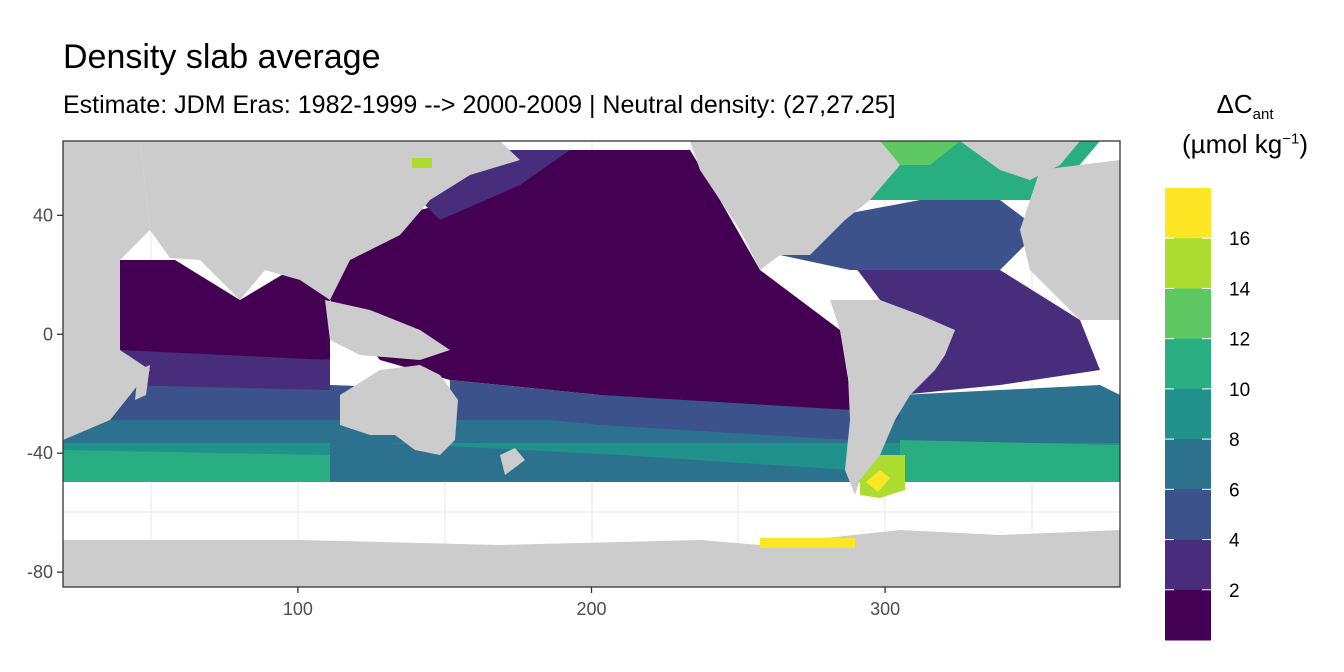  Describe the element at coordinates (807, 543) in the screenshot. I see `ocean-antarctic-highlight` at that location.